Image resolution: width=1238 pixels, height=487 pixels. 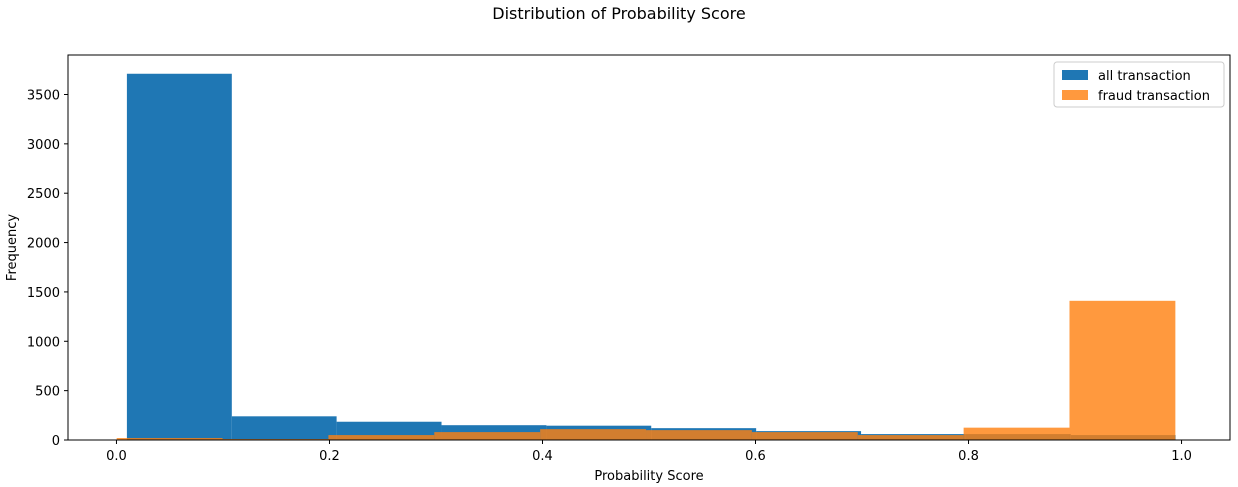 I want to click on y-axis-ticks: 0 500 1000 1500 2000 2500 3000 3500, so click(x=47, y=268).